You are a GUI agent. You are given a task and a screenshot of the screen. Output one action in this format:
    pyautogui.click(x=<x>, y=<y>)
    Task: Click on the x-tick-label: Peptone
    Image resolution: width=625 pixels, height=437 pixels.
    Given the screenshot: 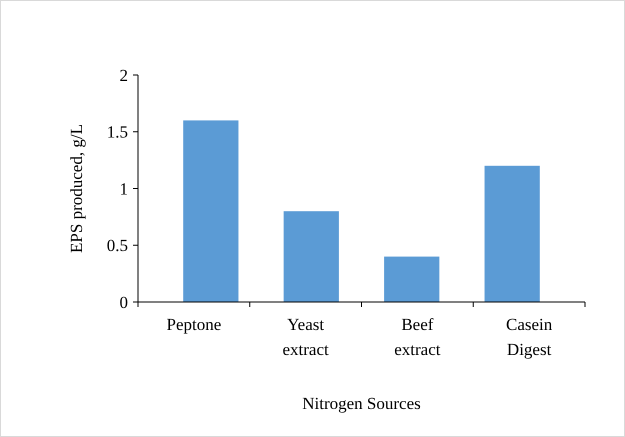 What is the action you would take?
    pyautogui.click(x=194, y=324)
    